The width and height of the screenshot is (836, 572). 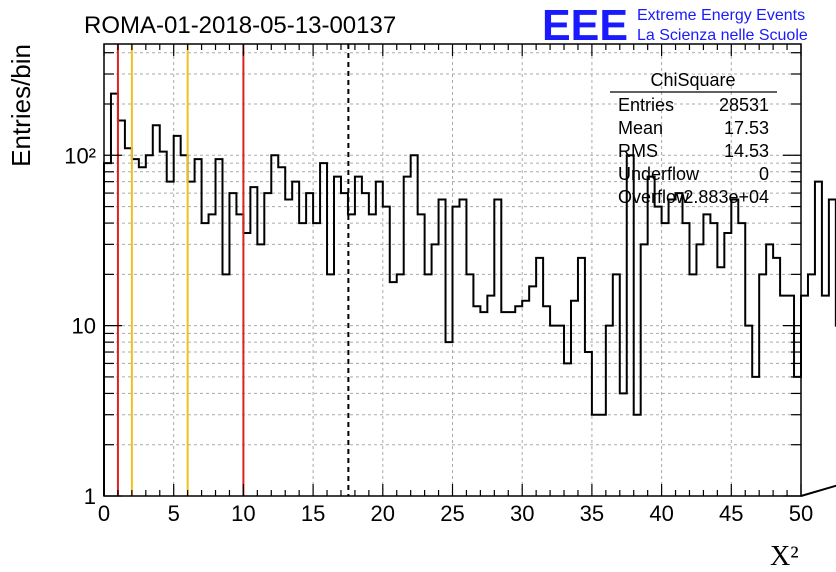 I want to click on stats-row-value: 0, so click(x=764, y=174).